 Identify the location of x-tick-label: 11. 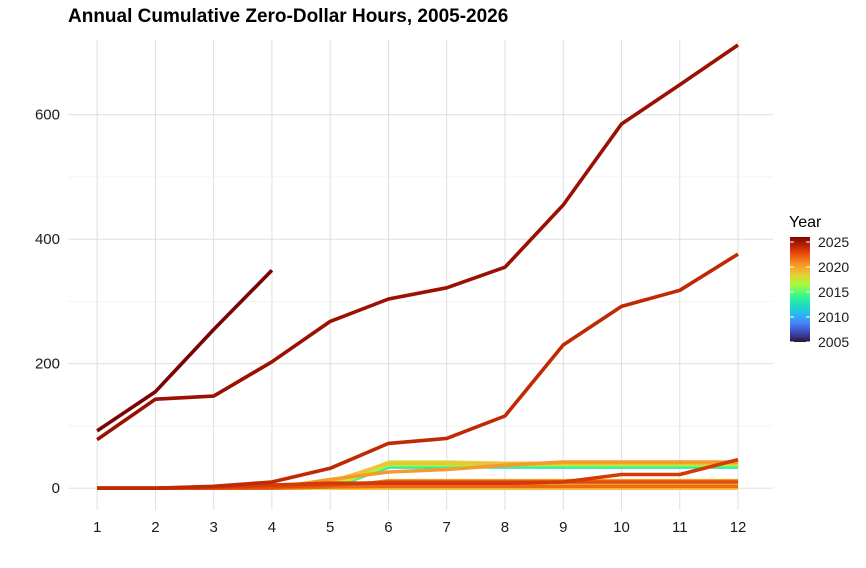
(680, 527).